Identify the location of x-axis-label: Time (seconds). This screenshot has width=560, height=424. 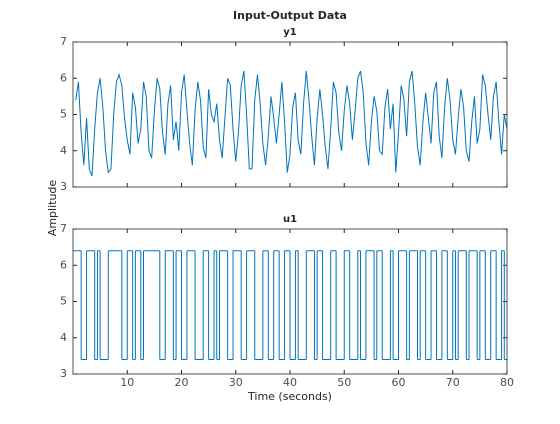
(289, 396).